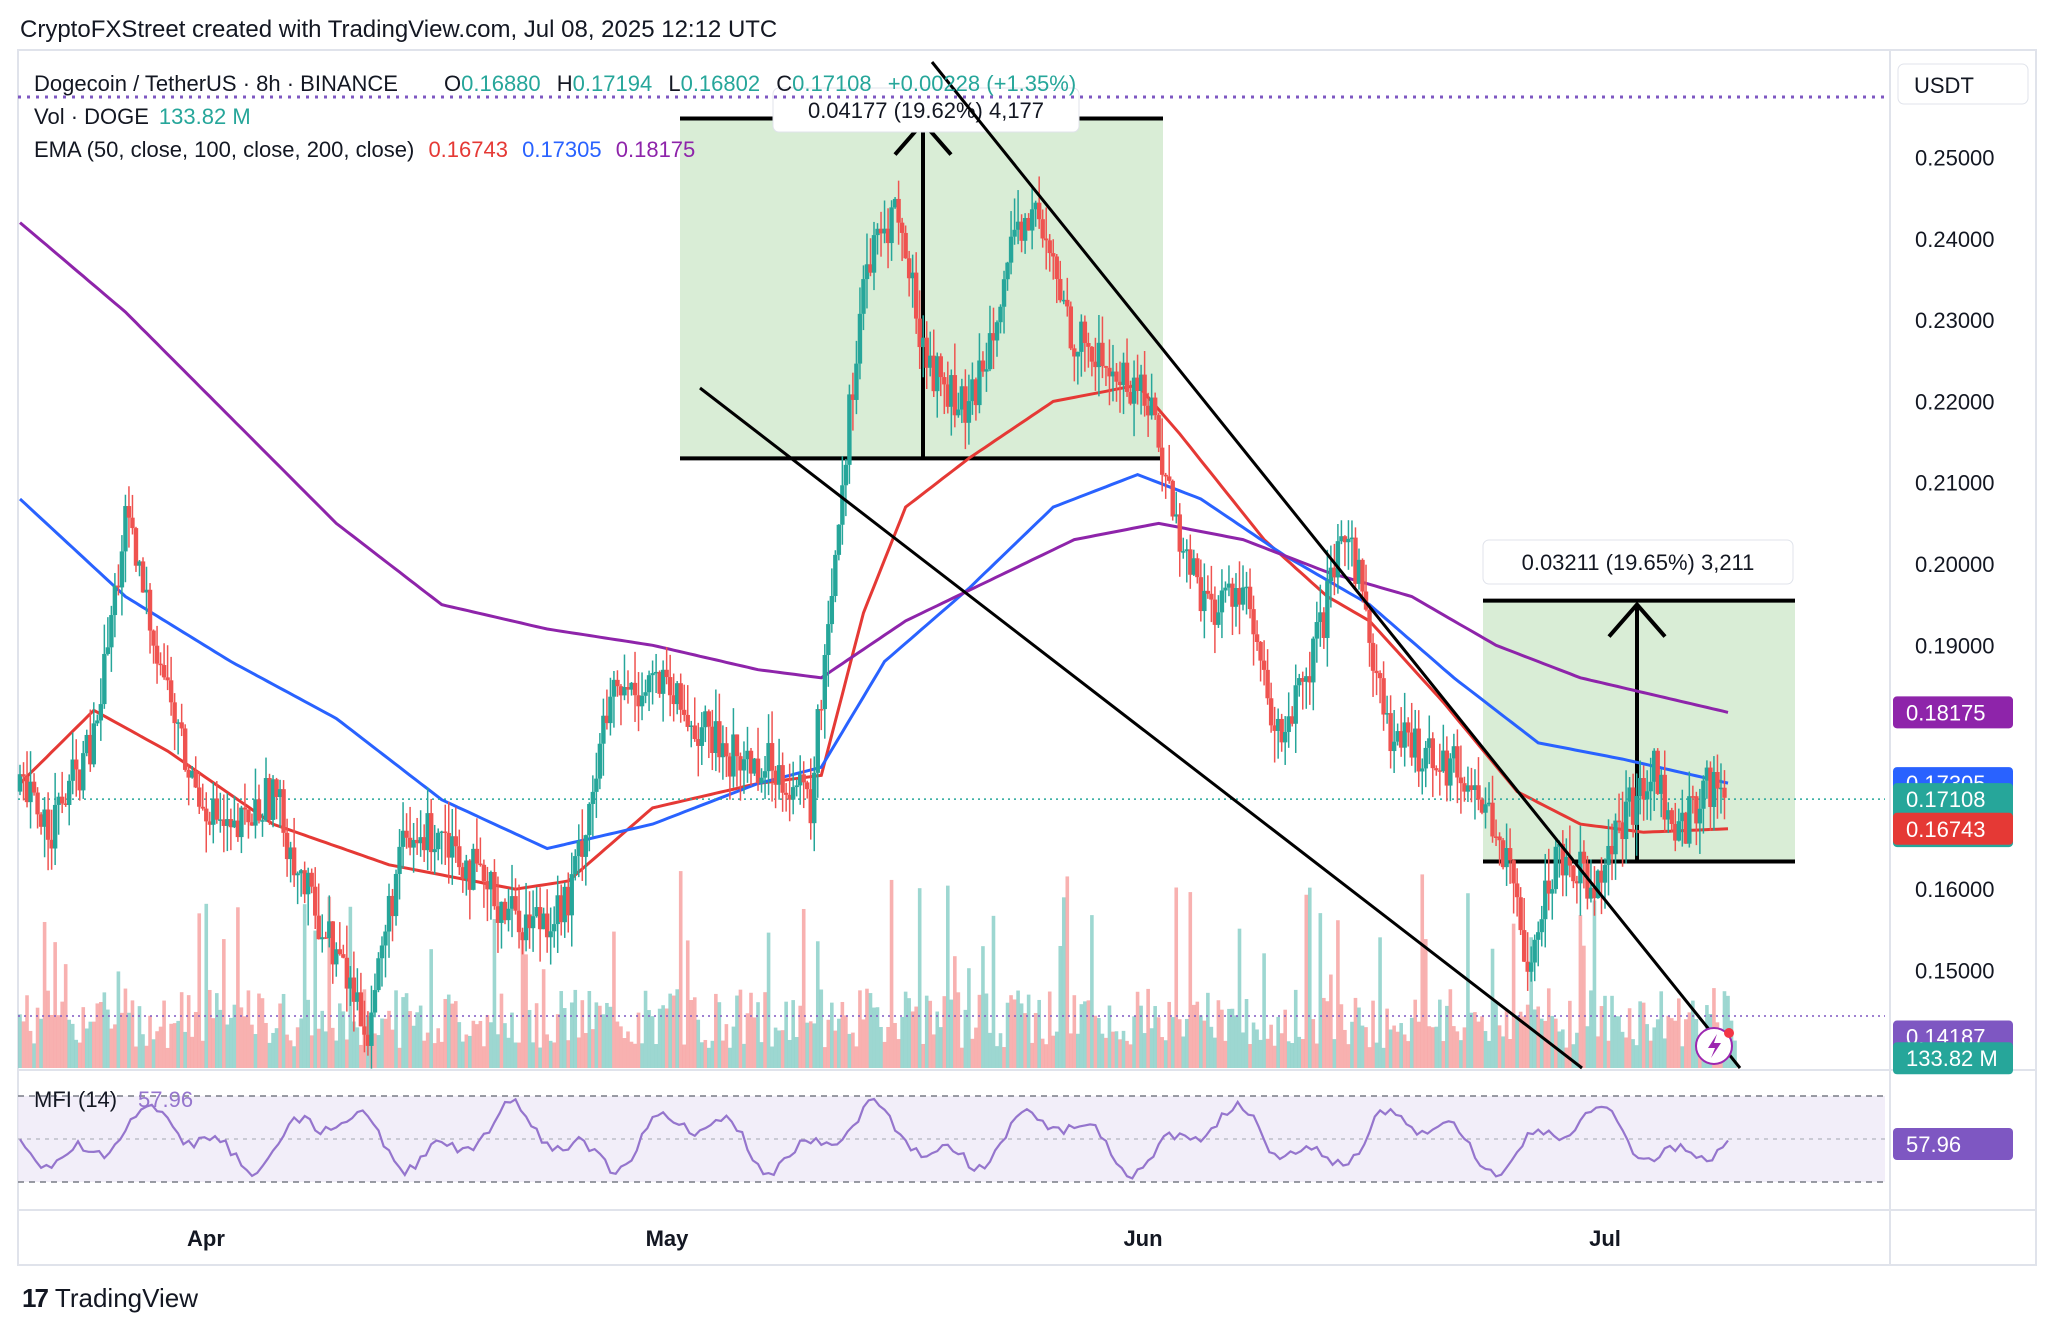  What do you see at coordinates (1963, 84) in the screenshot?
I see `currency-button` at bounding box center [1963, 84].